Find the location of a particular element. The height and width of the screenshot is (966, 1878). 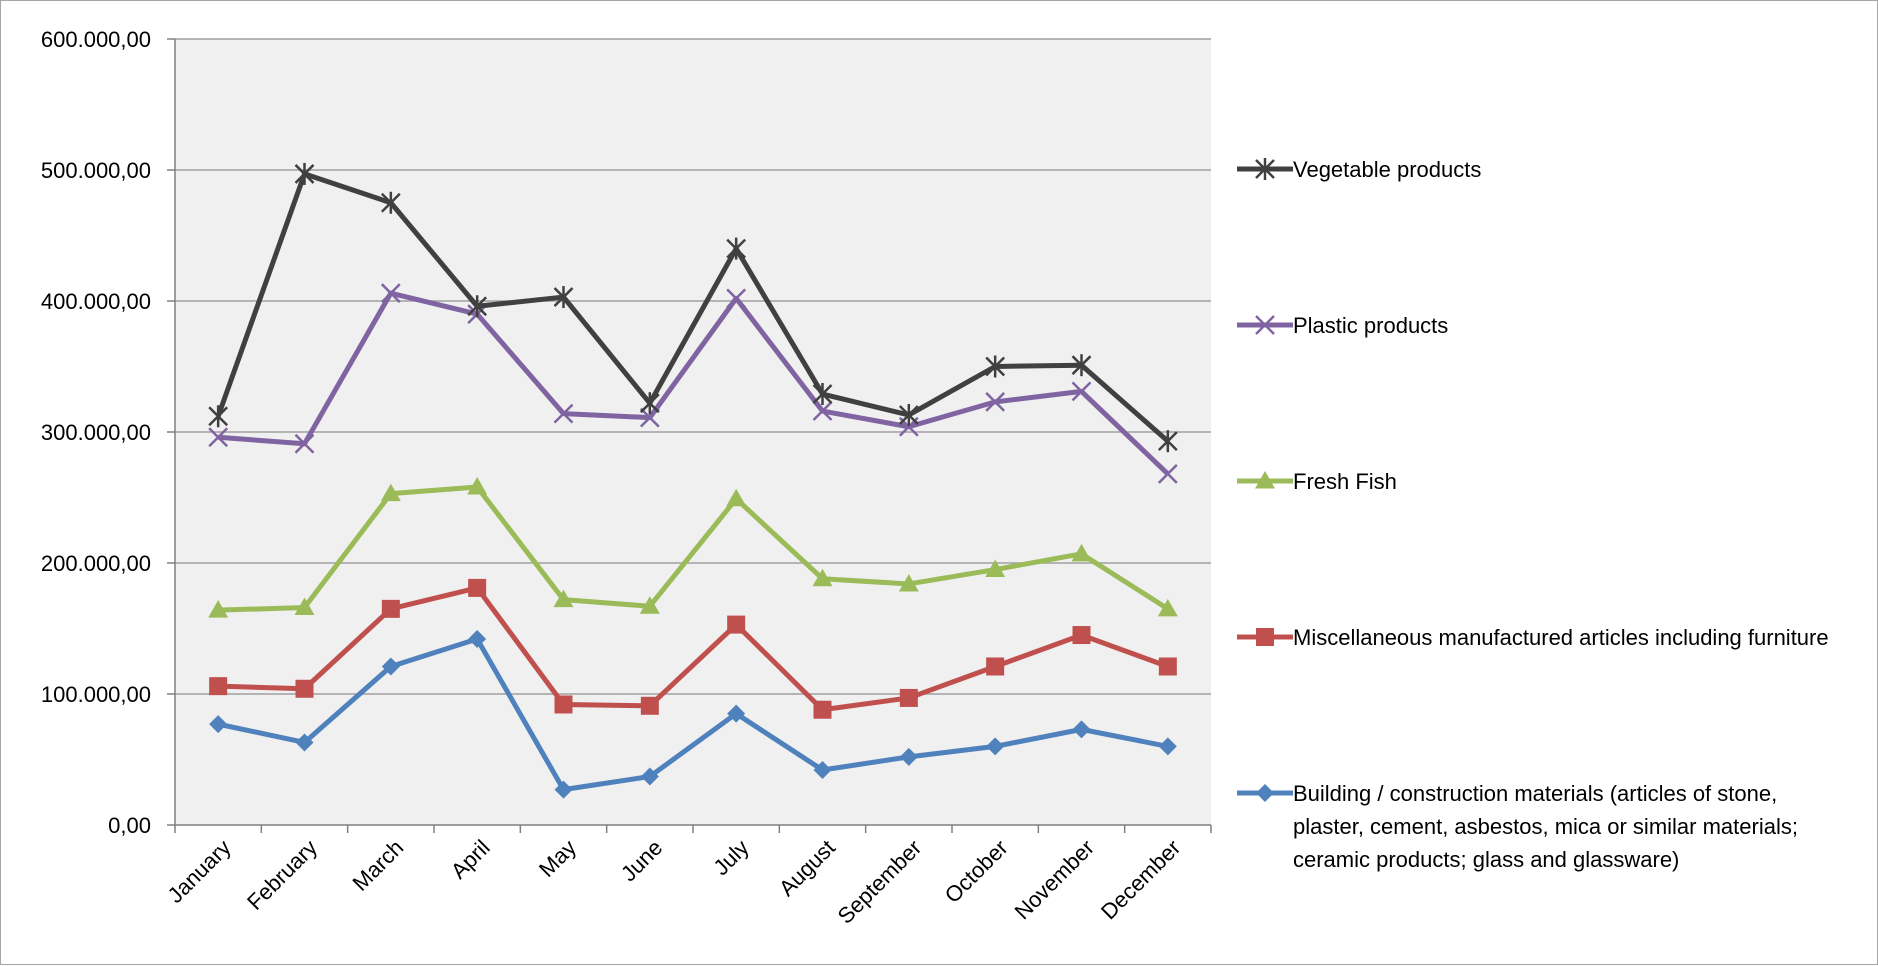

series-building-construction-materials-articles is located at coordinates (693, 714).